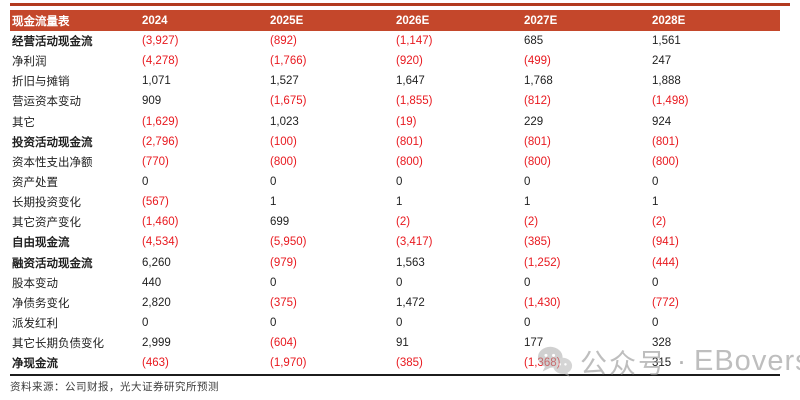  I want to click on row-value: (4,278), so click(160, 61).